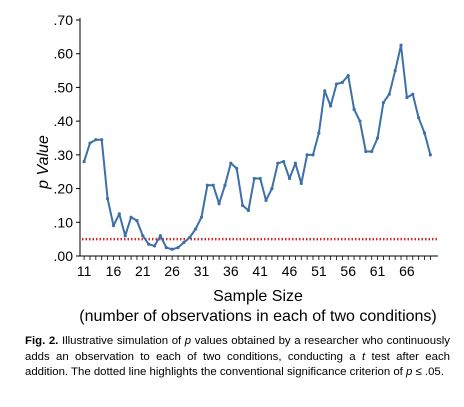 The image size is (464, 407). What do you see at coordinates (43, 162) in the screenshot?
I see `y-axis-title: p Value` at bounding box center [43, 162].